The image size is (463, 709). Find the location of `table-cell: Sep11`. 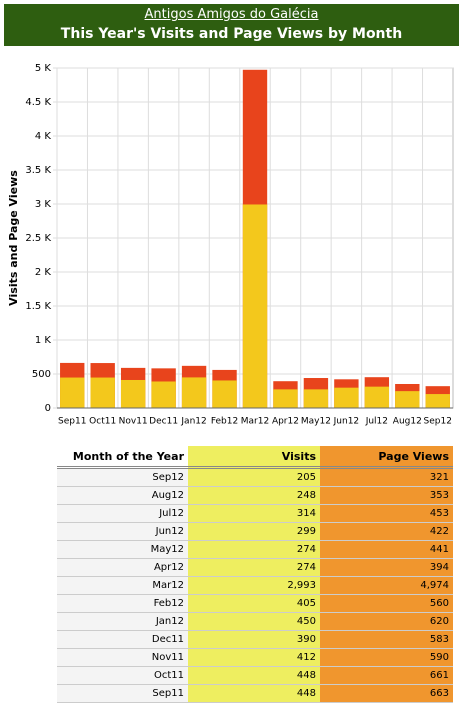

table-cell: Sep11 is located at coordinates (122, 693).